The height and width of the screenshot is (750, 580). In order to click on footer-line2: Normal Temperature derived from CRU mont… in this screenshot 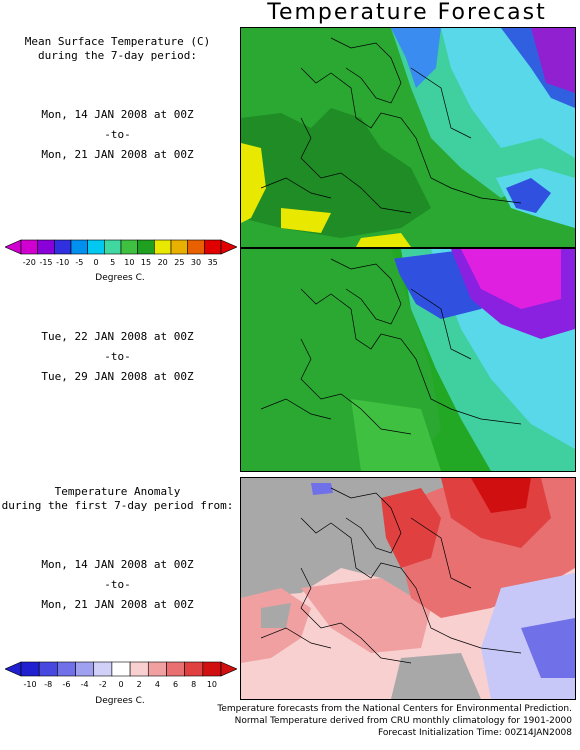, I will do `click(403, 721)`.